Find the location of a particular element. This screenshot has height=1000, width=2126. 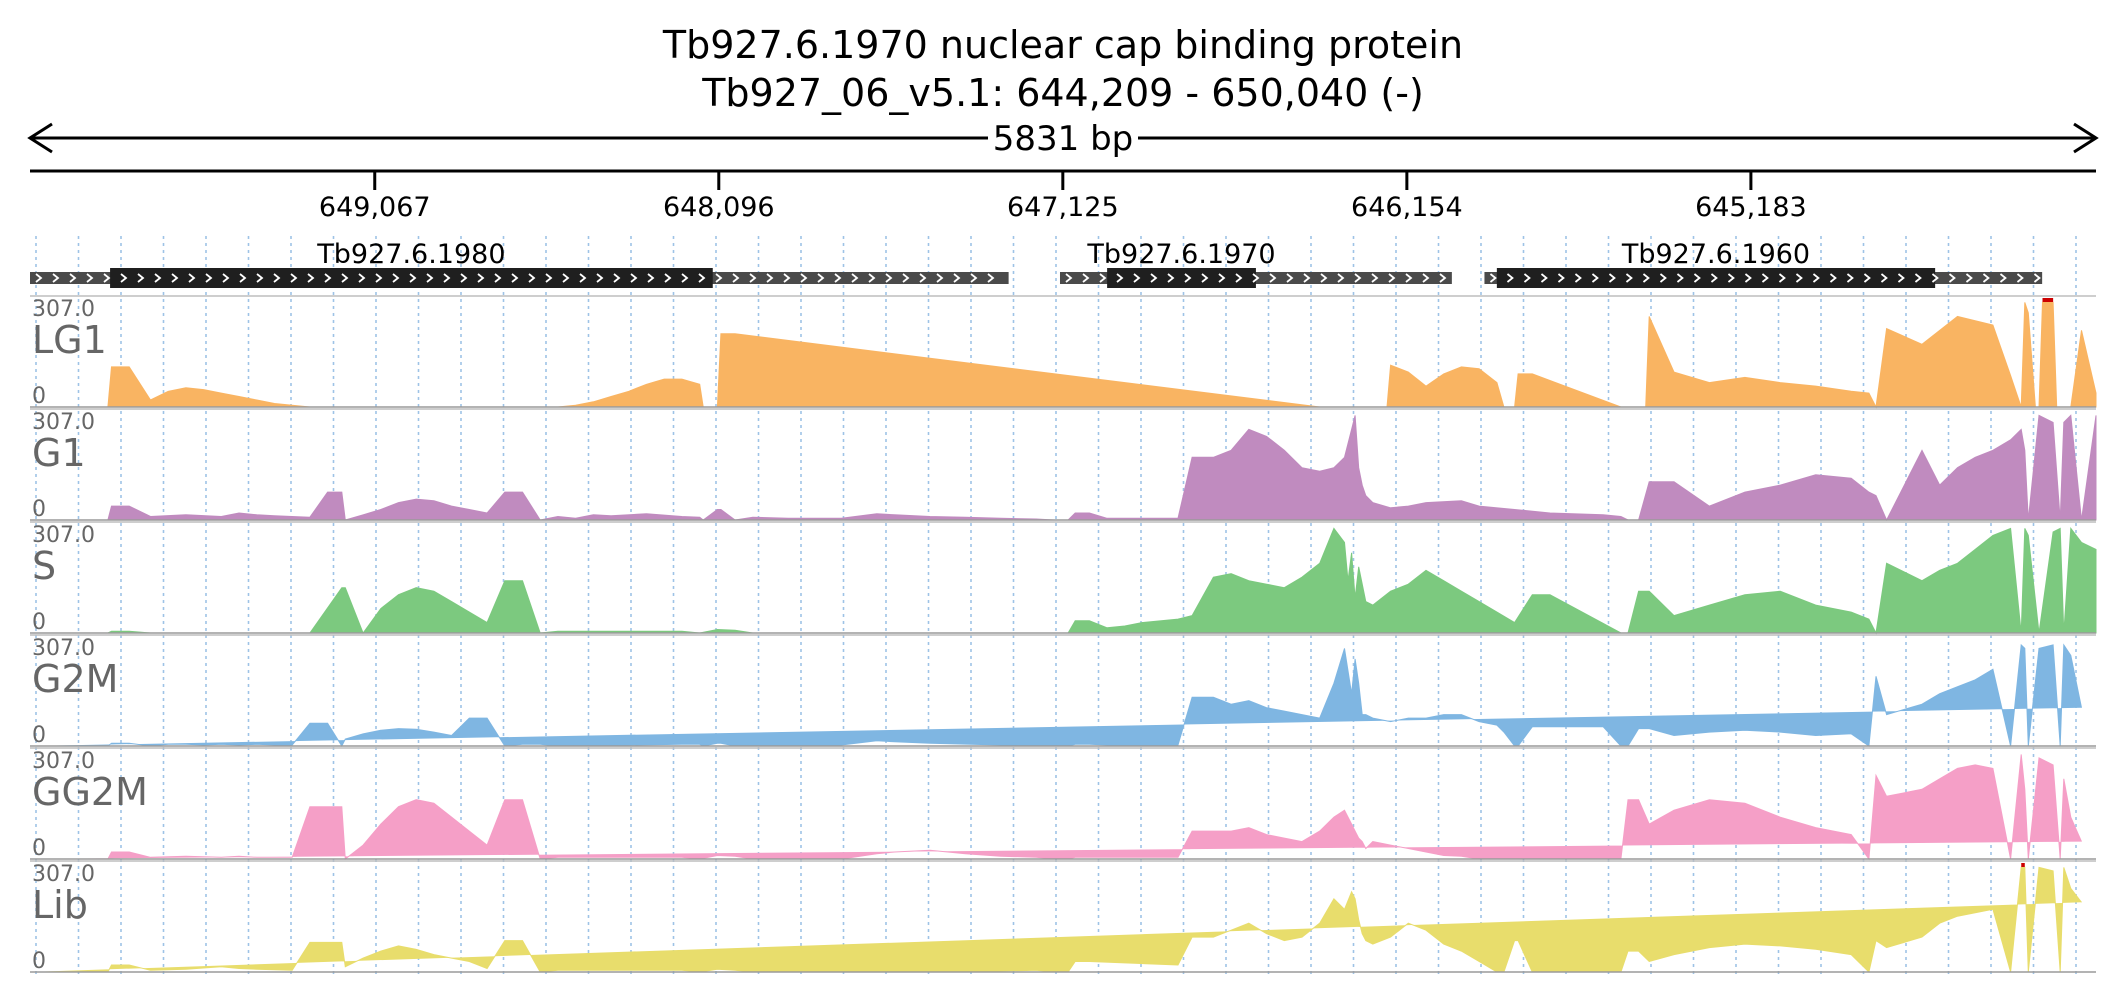

gene-label: Tb927.6.1970 is located at coordinates (1180, 254).